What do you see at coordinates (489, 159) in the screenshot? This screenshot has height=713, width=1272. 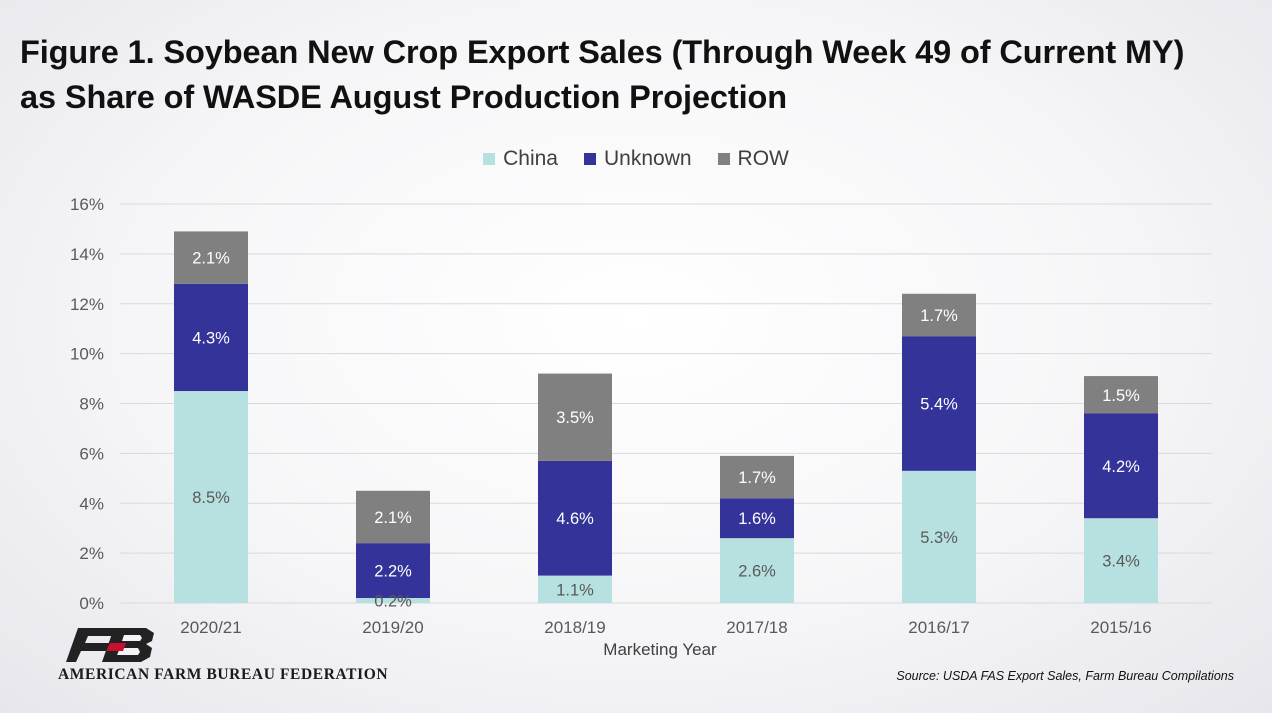 I see `legend-swatch-china` at bounding box center [489, 159].